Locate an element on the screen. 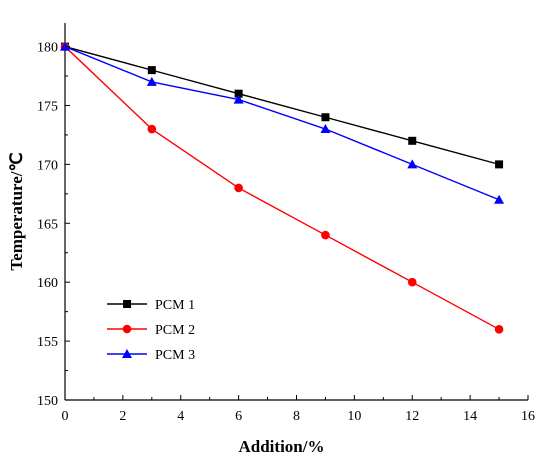 This screenshot has height=466, width=545. legend: PCM 1 PCM 2 PCM 3 is located at coordinates (151, 330).